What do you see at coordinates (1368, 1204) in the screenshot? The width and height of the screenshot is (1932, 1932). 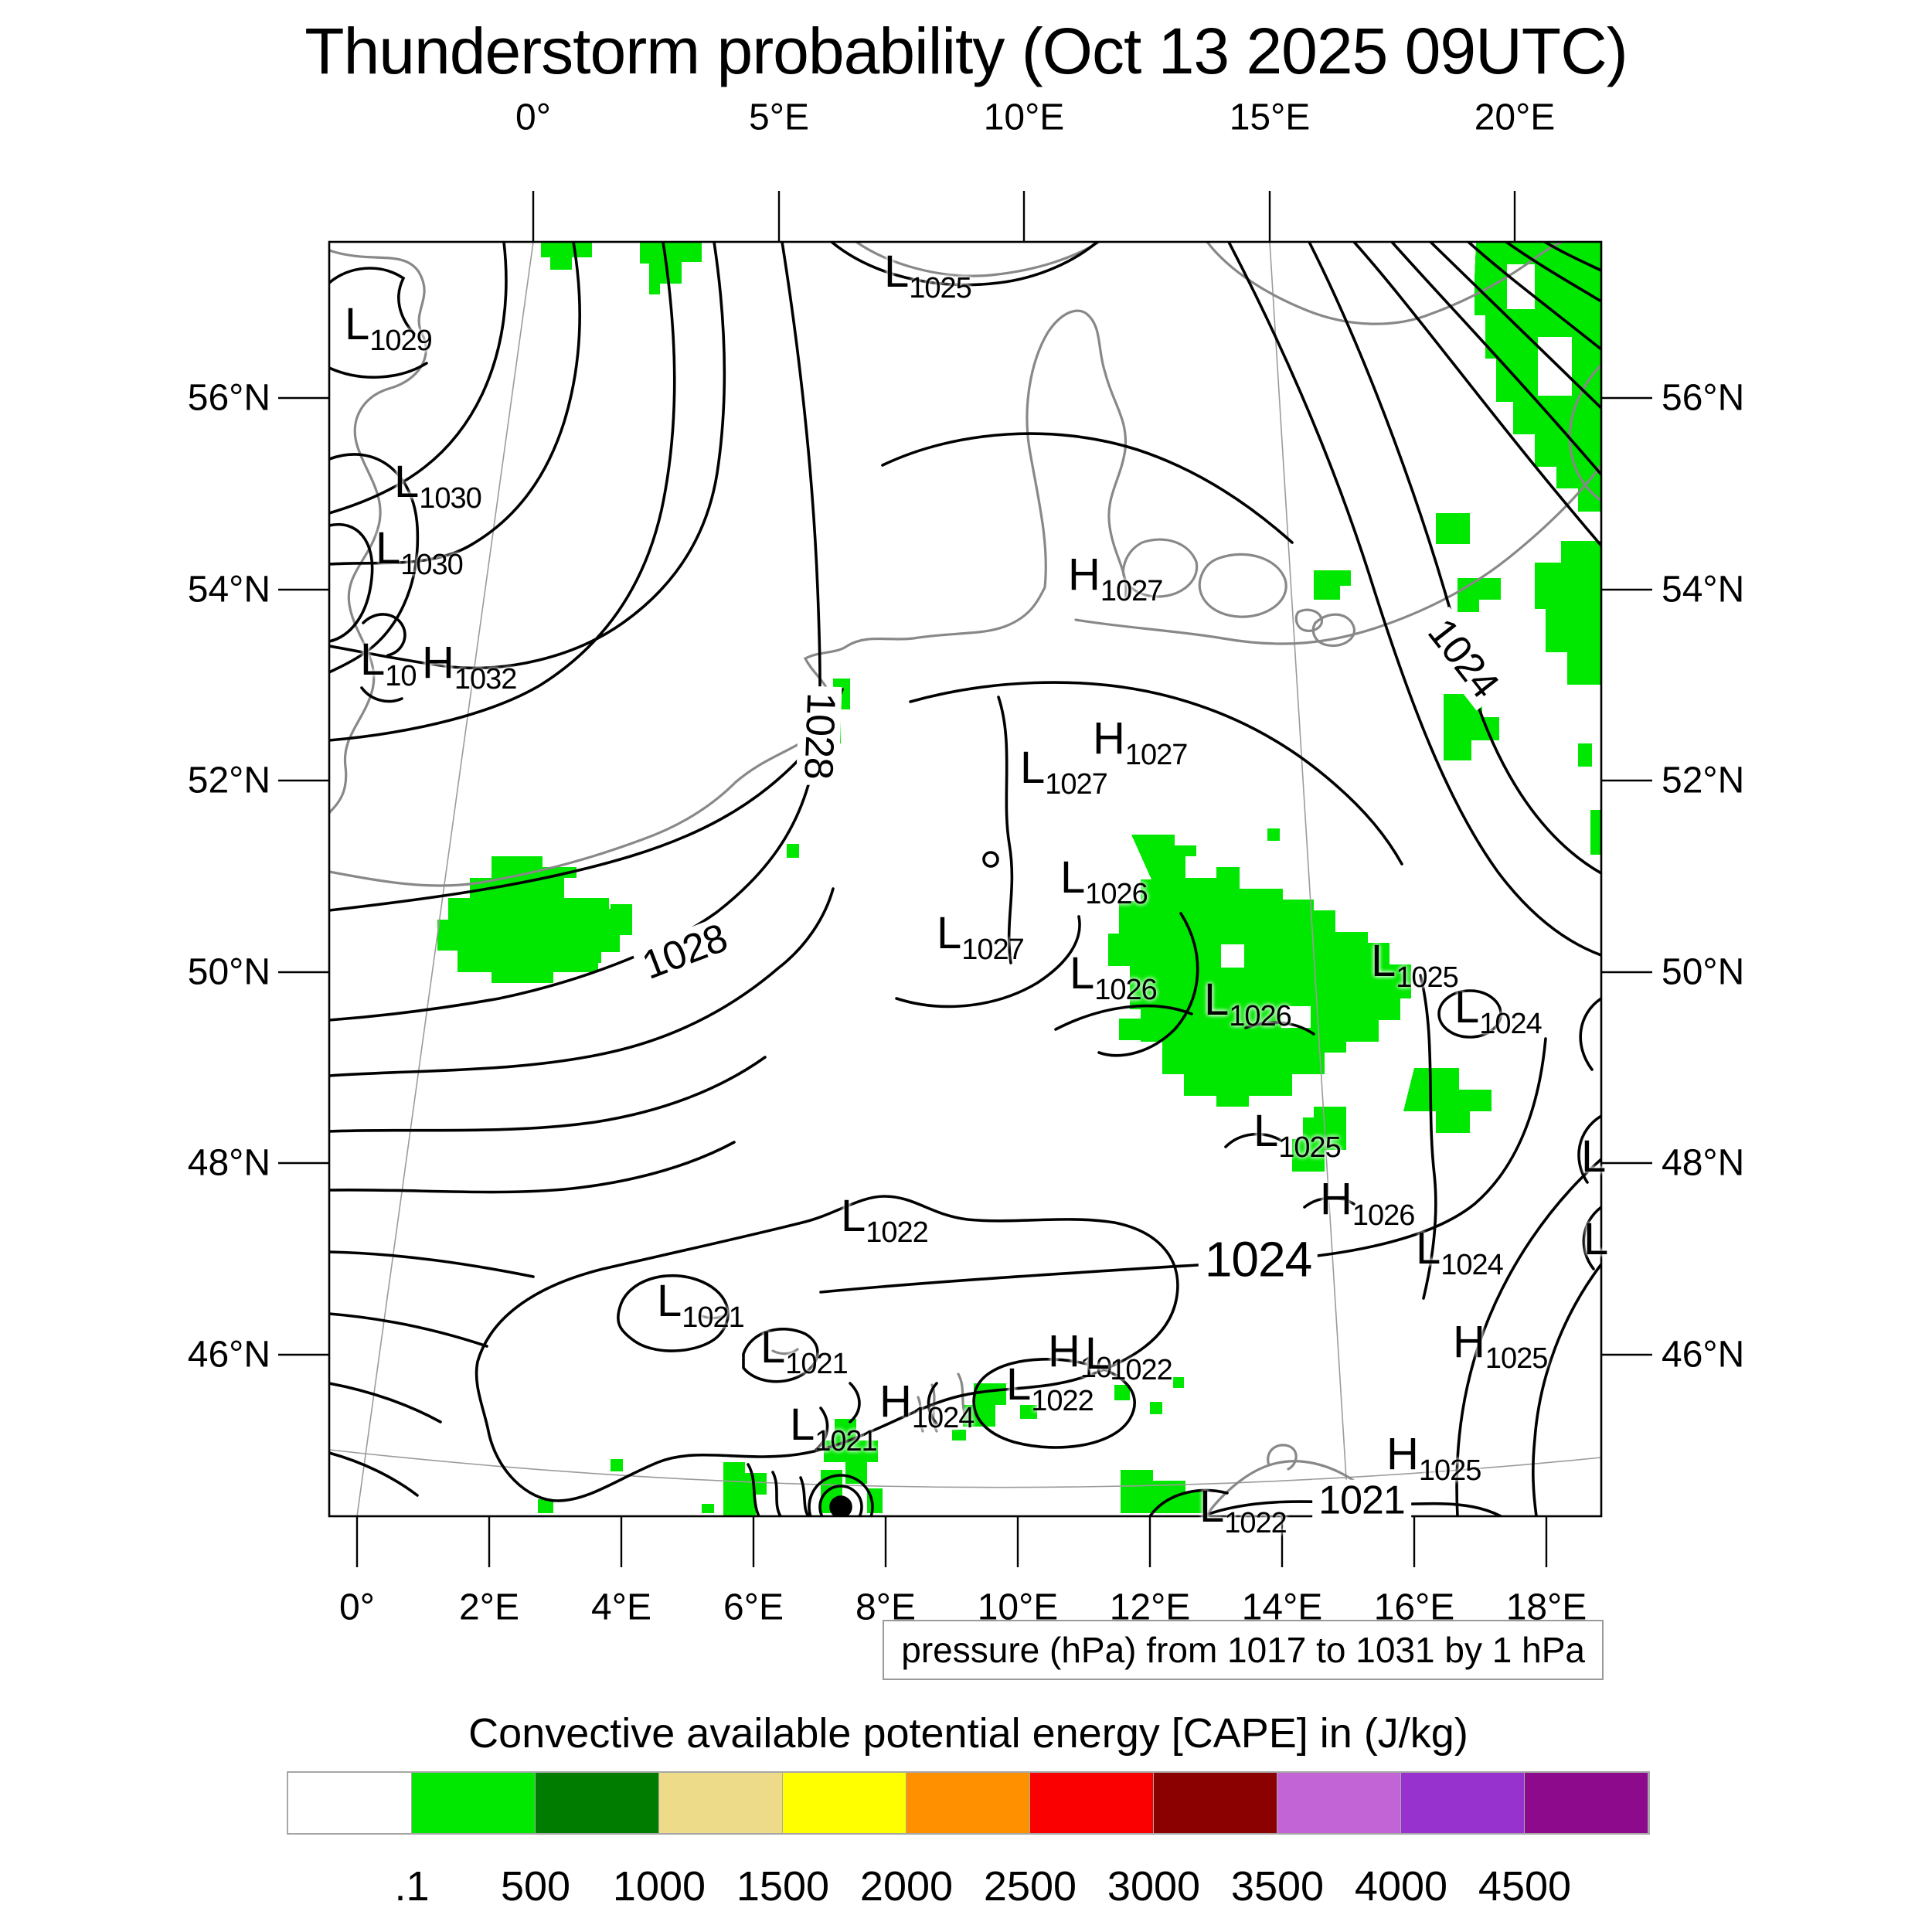 I see `pressure-center-label-h1026: H1026` at bounding box center [1368, 1204].